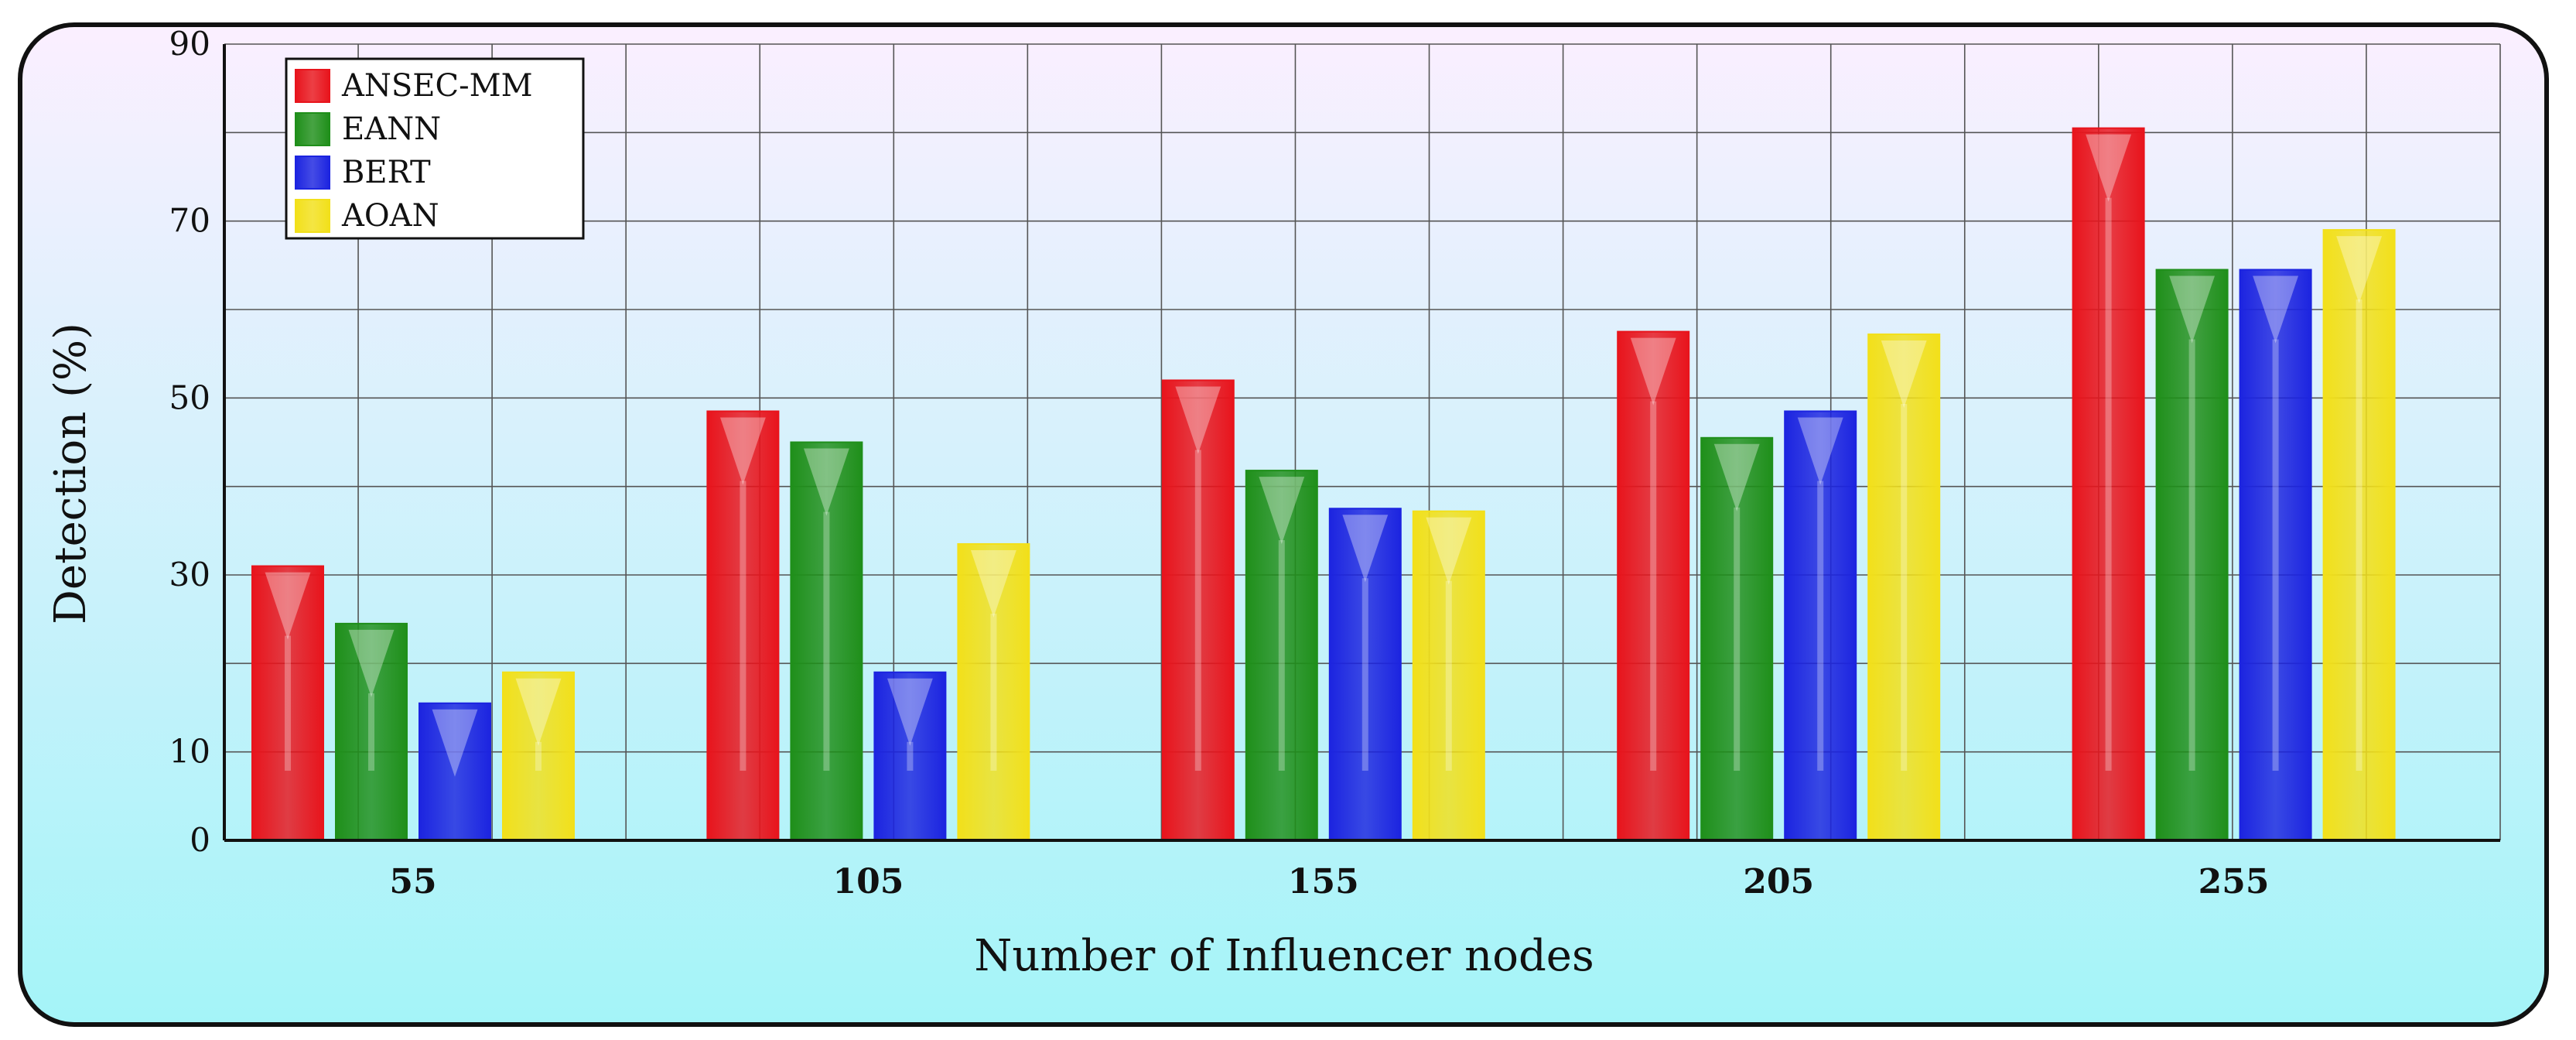 The height and width of the screenshot is (1040, 2576). I want to click on legend-box, so click(435, 148).